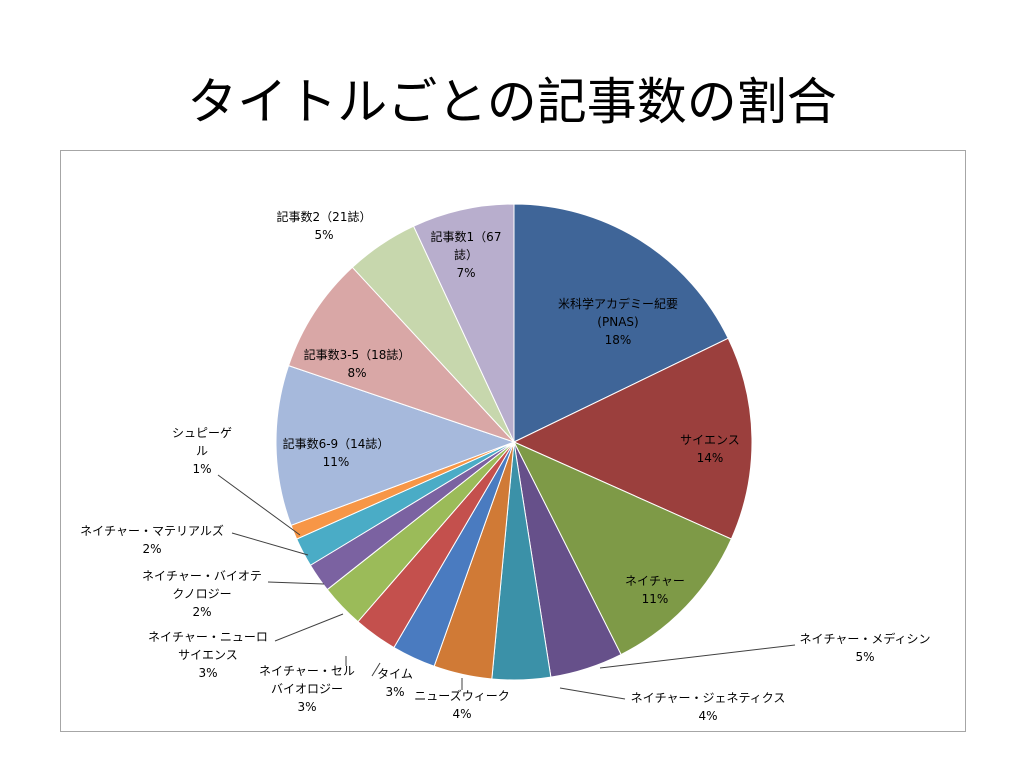  Describe the element at coordinates (465, 273) in the screenshot. I see `slice-percent: 7%` at that location.